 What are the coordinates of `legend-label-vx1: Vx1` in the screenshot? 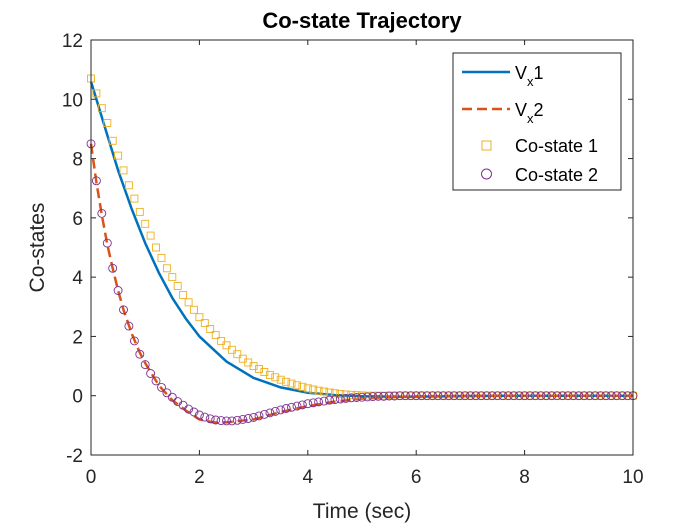 It's located at (529, 76).